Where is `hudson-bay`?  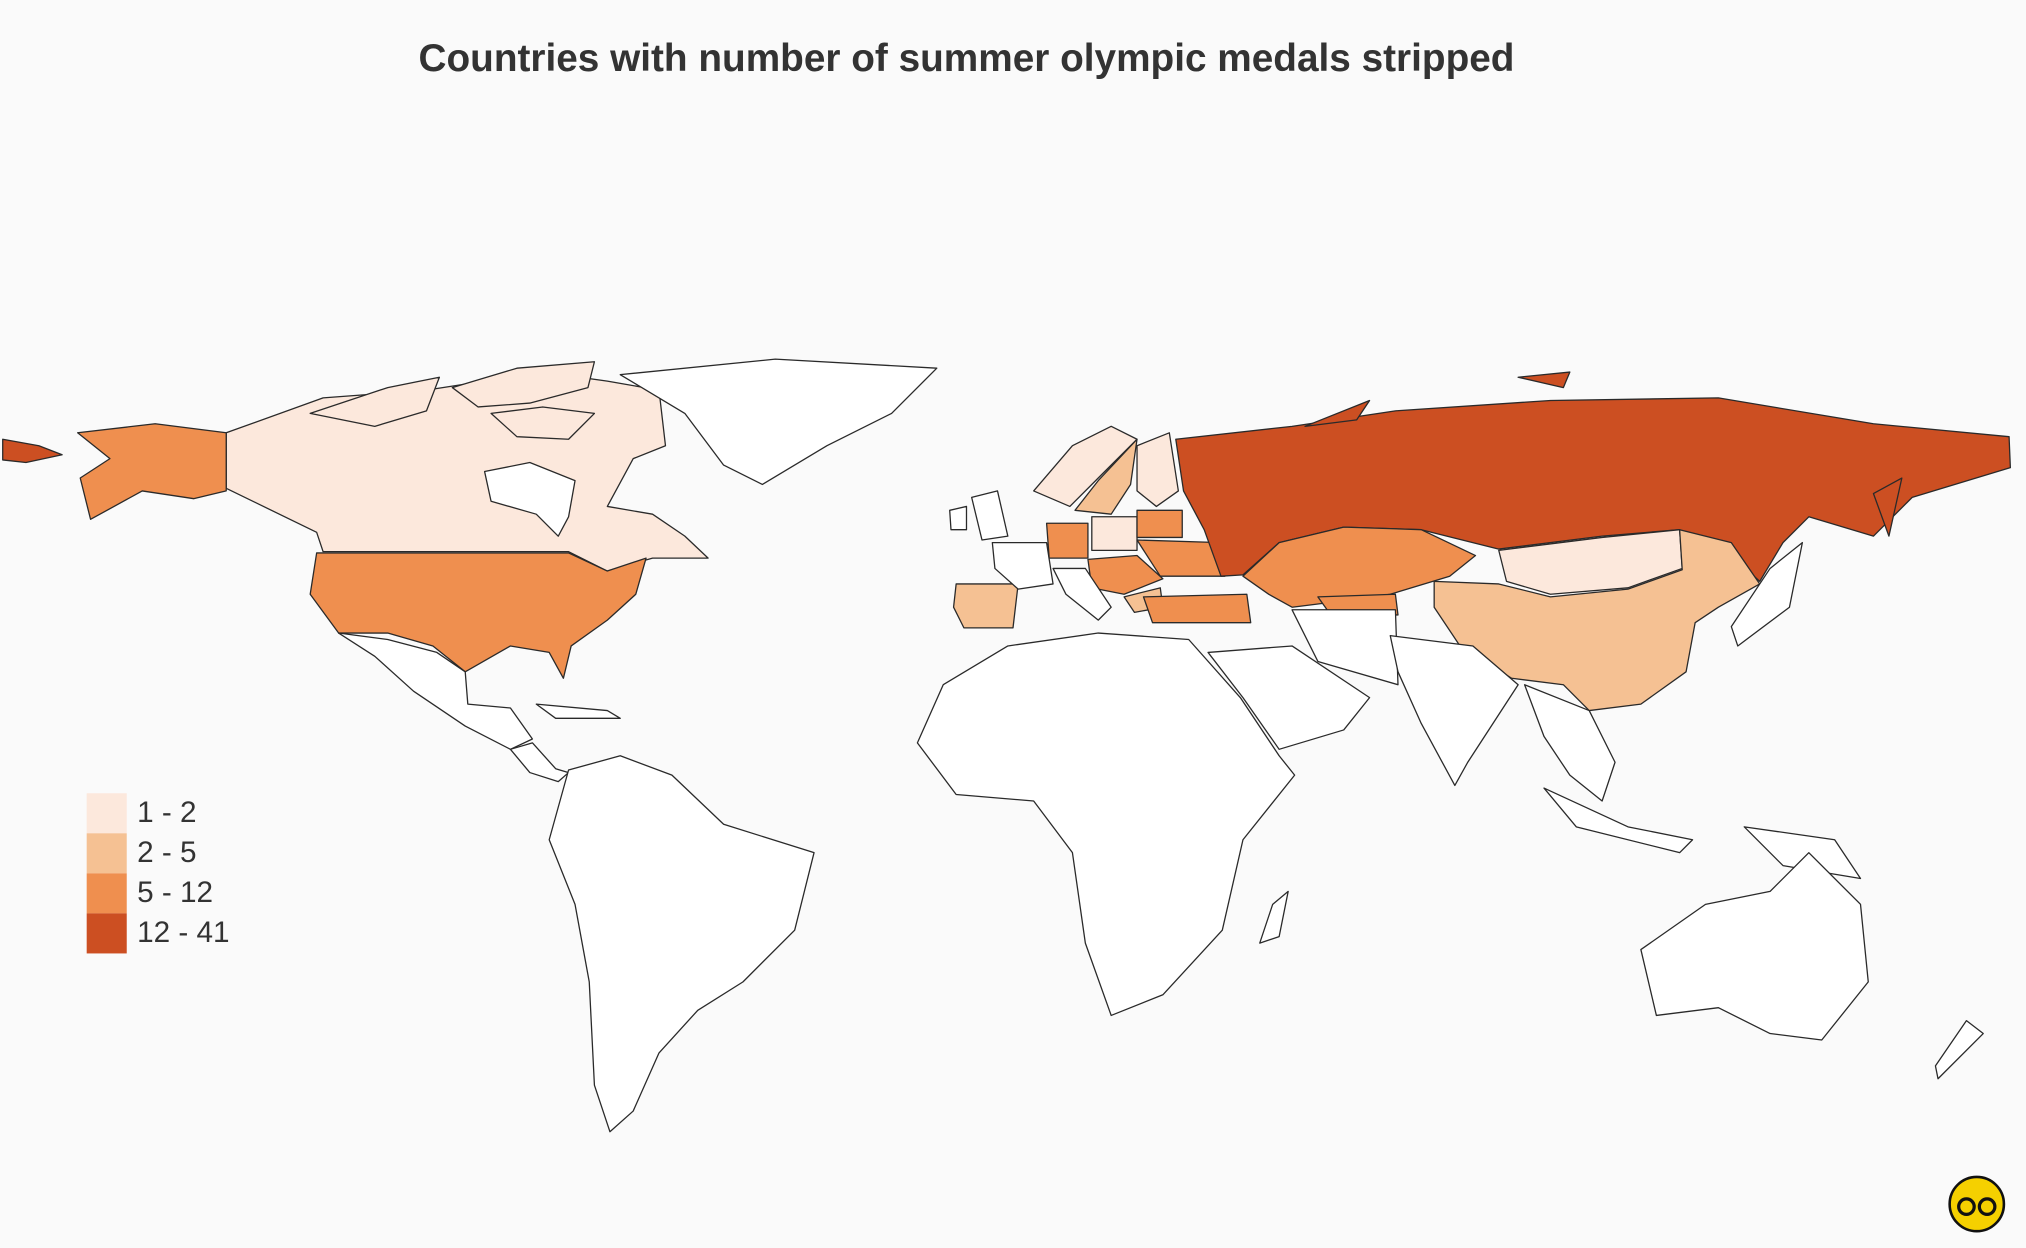 hudson-bay is located at coordinates (529, 499).